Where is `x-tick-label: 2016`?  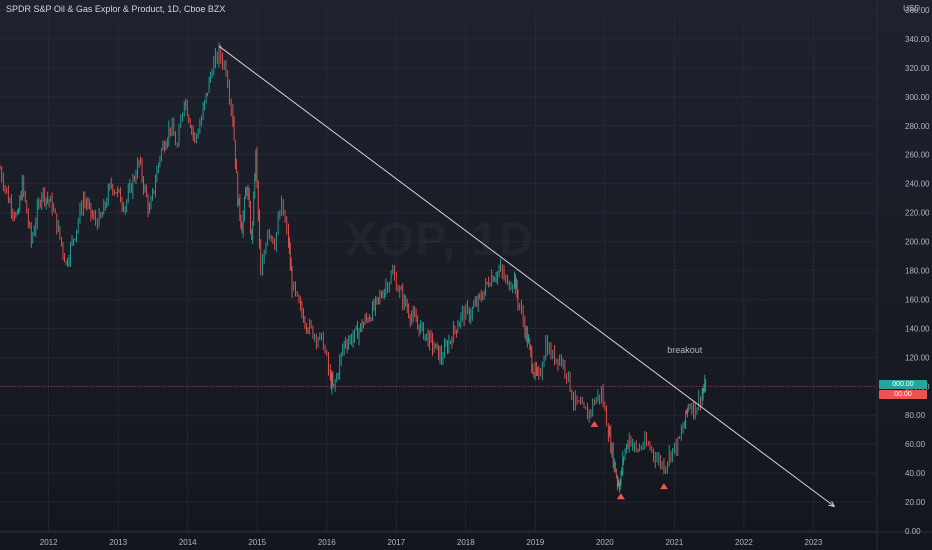 x-tick-label: 2016 is located at coordinates (327, 542).